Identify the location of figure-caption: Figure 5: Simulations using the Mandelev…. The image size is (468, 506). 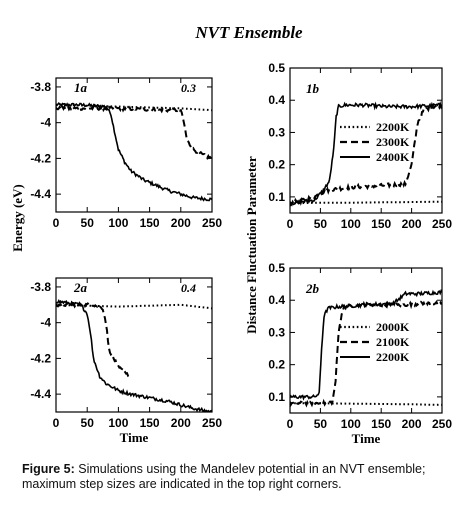
(242, 477).